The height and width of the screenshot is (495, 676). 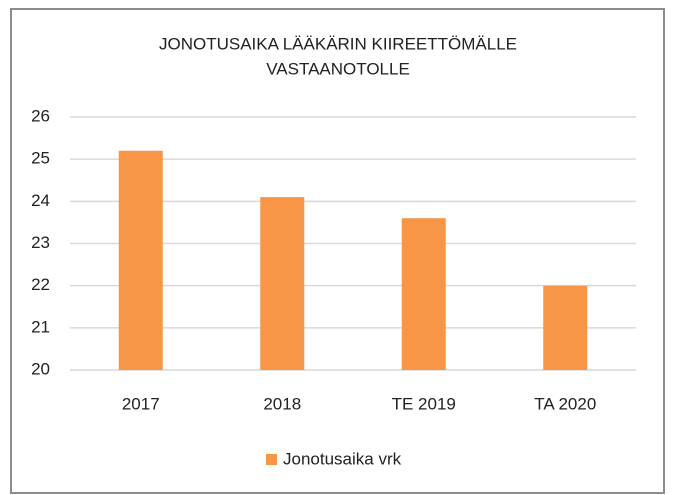 I want to click on x-tick-label: 2018, so click(x=282, y=403).